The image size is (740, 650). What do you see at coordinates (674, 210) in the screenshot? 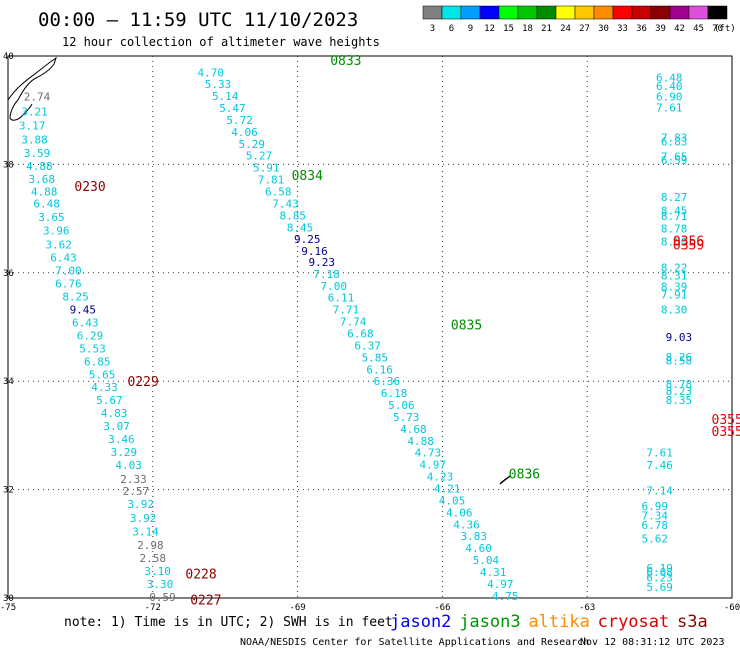
I see `swh-value-cryosat: 8.45` at bounding box center [674, 210].